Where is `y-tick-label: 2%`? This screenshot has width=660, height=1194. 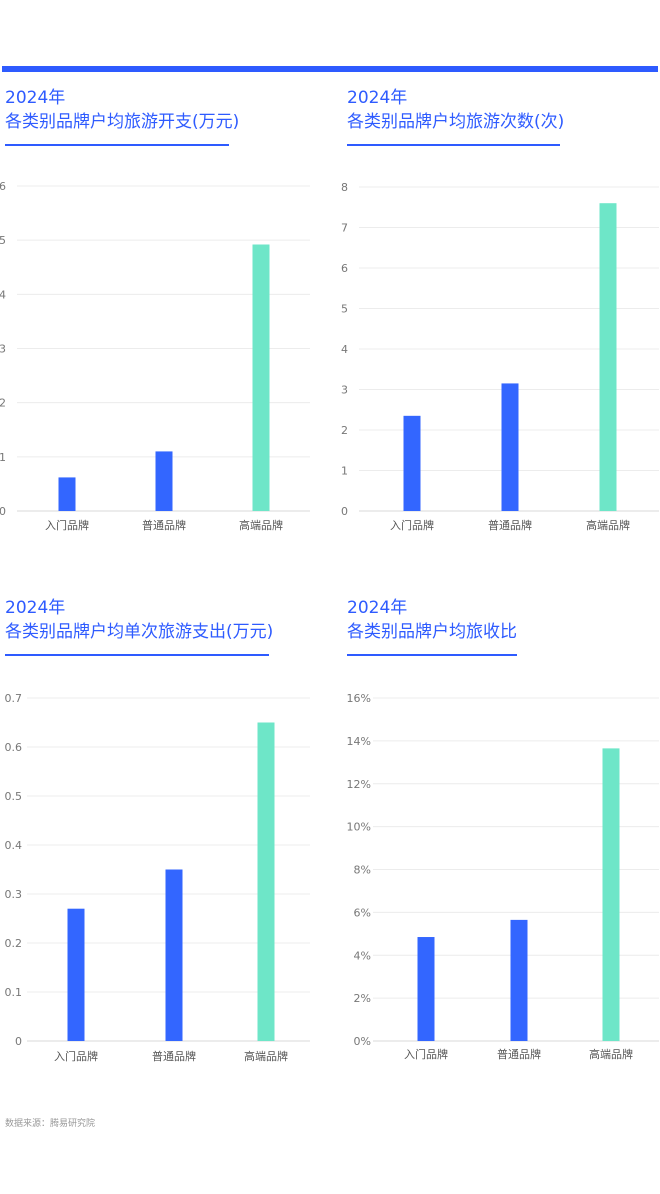
y-tick-label: 2% is located at coordinates (362, 998).